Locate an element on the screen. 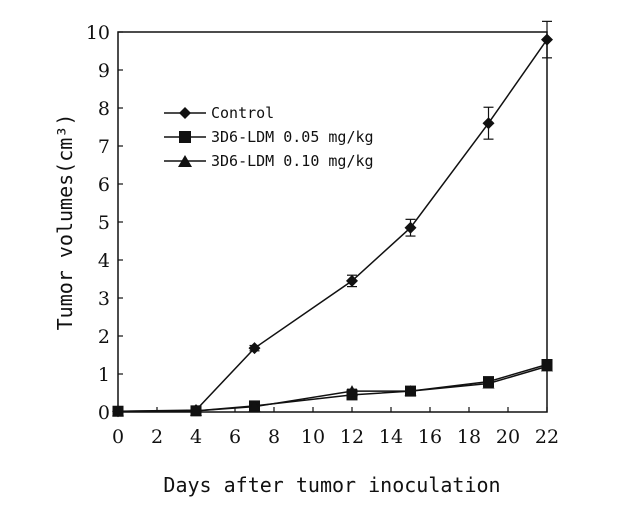 The image size is (617, 508). x-tick-label: 0 is located at coordinates (118, 437).